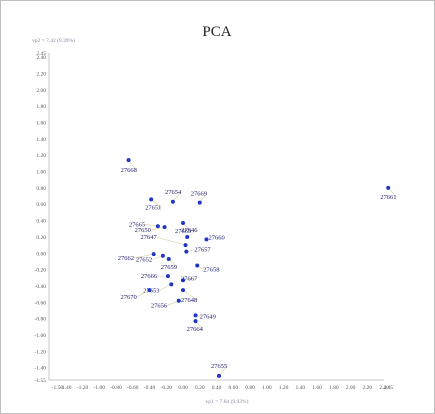  I want to click on point-label: 27654, so click(173, 192).